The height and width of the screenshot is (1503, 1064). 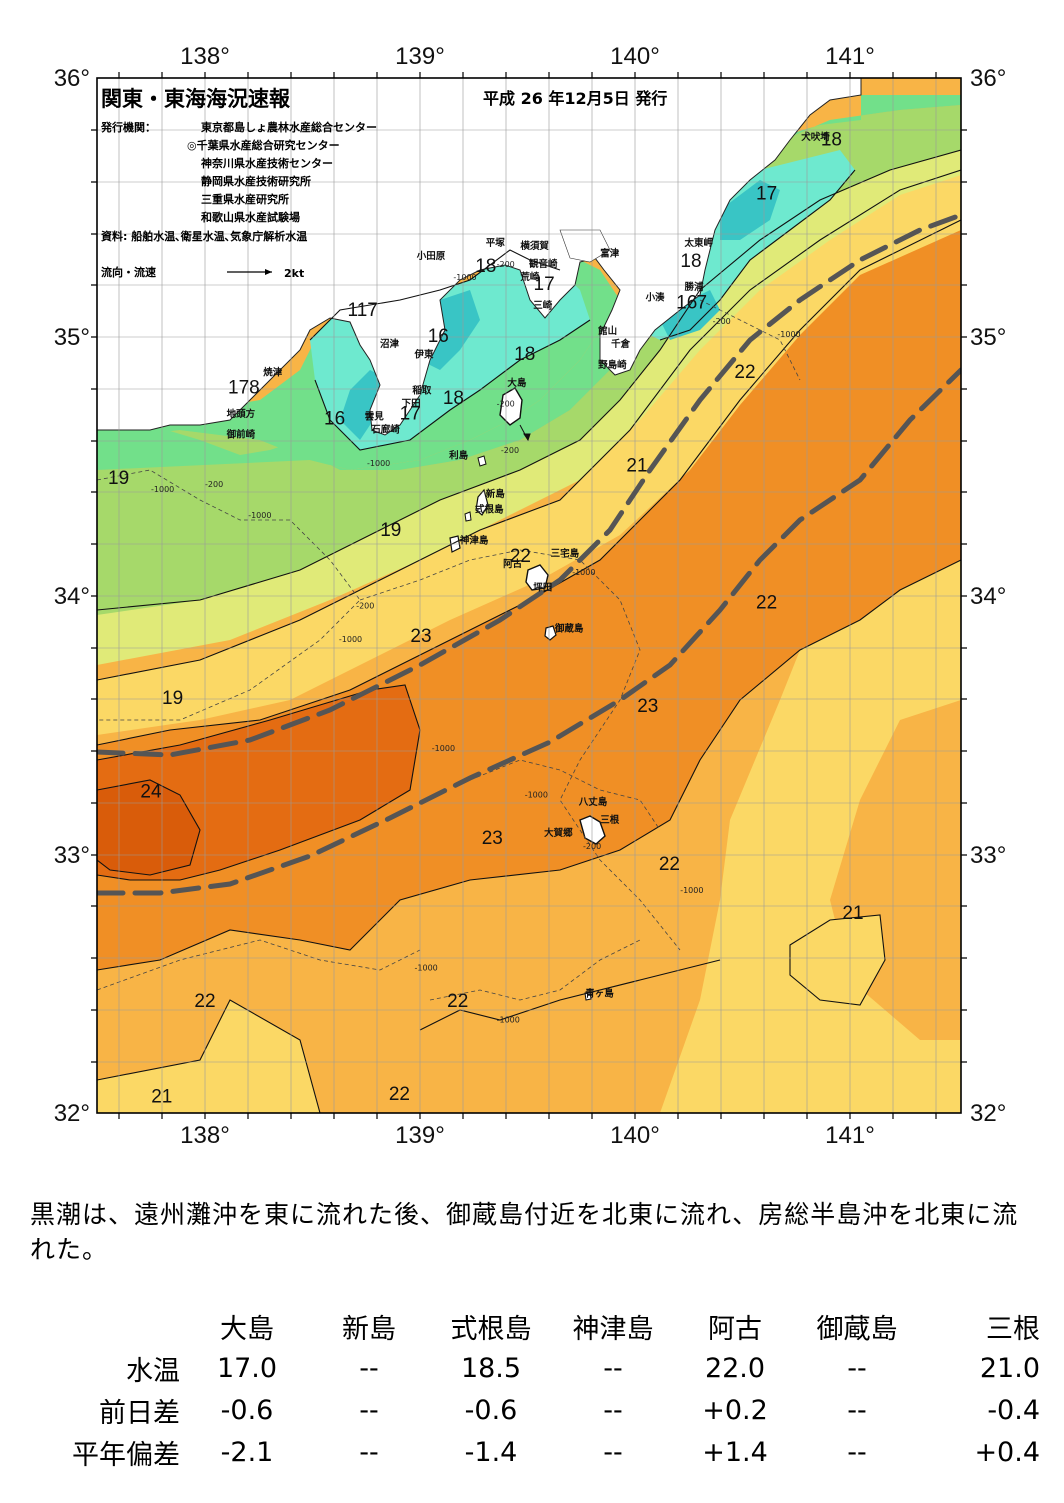 I want to click on data-sources: 資料: 船舶水温､衛星水温､気象庁解析水温, so click(x=204, y=236).